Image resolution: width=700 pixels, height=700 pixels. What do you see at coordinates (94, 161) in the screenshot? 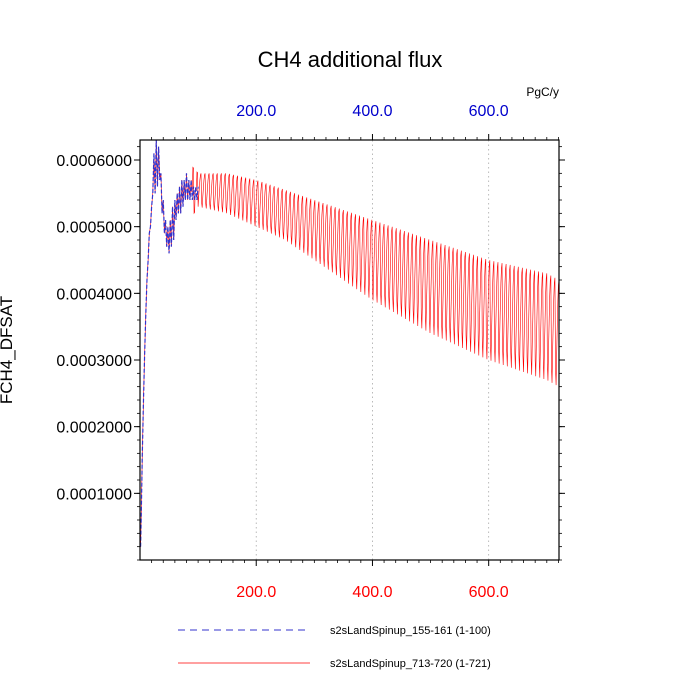
I see `y-tick-label: 0.0006000` at bounding box center [94, 161].